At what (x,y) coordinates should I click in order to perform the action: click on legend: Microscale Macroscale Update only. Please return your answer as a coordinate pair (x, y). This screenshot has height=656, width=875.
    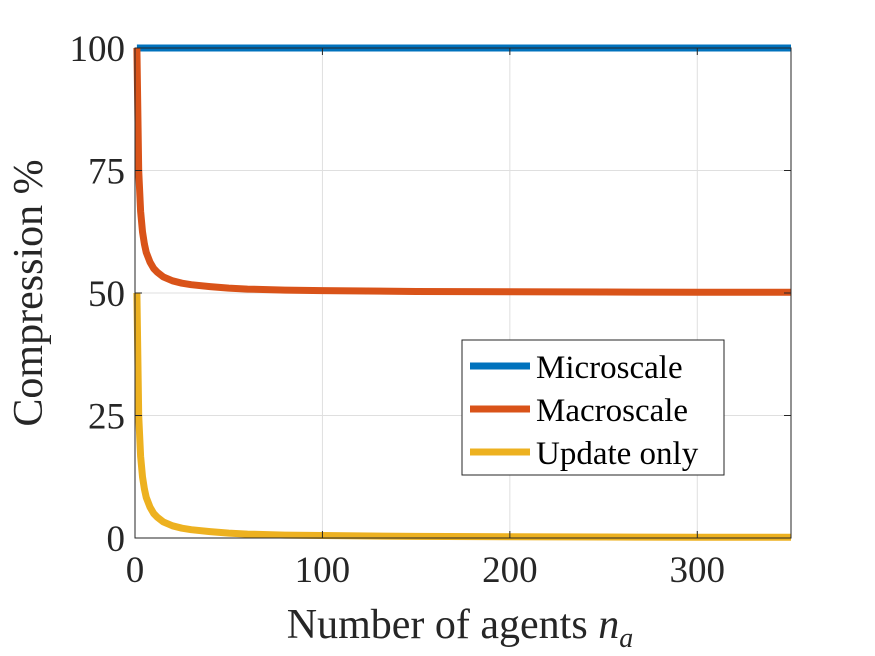
    Looking at the image, I should click on (593, 407).